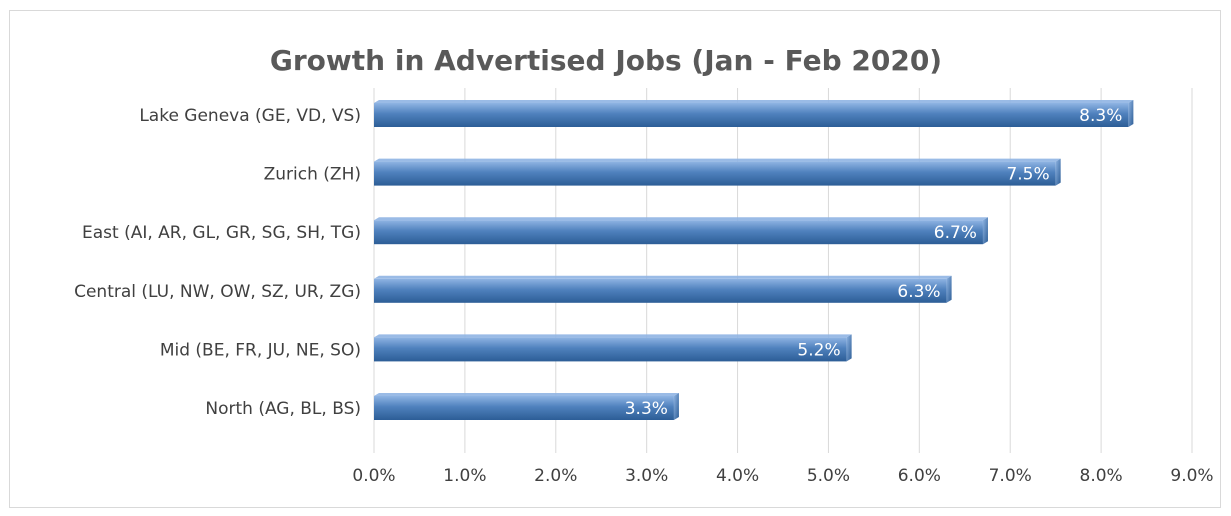 This screenshot has height=516, width=1231. Describe the element at coordinates (818, 350) in the screenshot. I see `data-label: 5.2%` at that location.